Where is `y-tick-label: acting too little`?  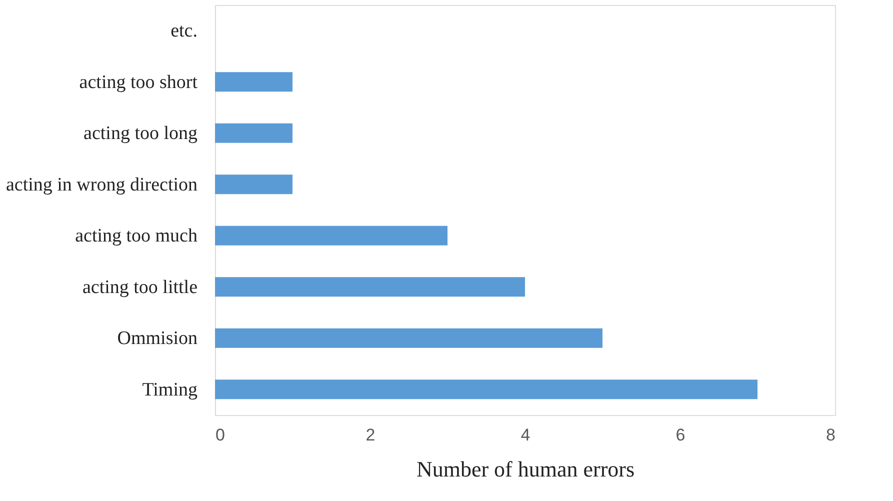
y-tick-label: acting too little is located at coordinates (140, 287).